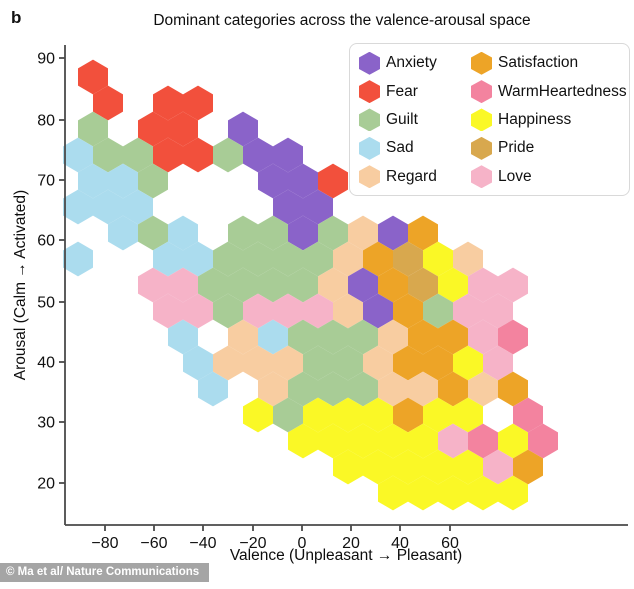  Describe the element at coordinates (302, 543) in the screenshot. I see `x-tick-label: 0` at that location.